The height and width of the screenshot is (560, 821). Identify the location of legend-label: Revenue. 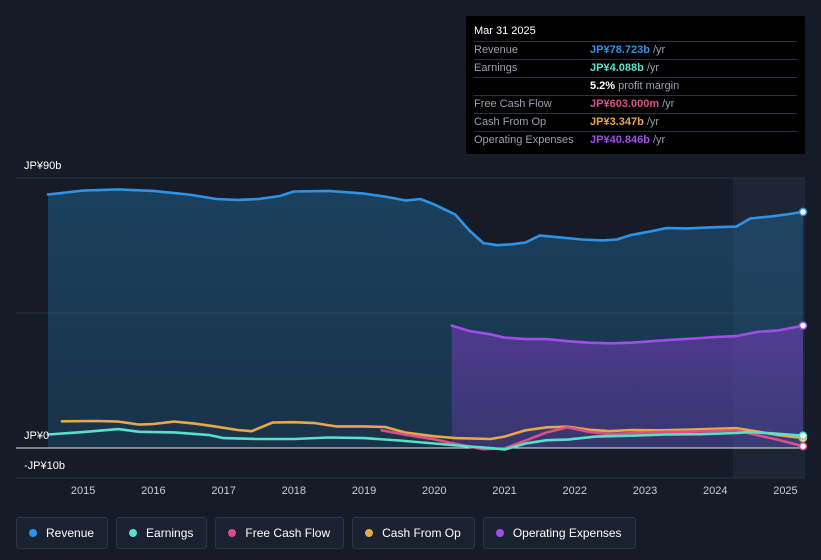
(70, 533).